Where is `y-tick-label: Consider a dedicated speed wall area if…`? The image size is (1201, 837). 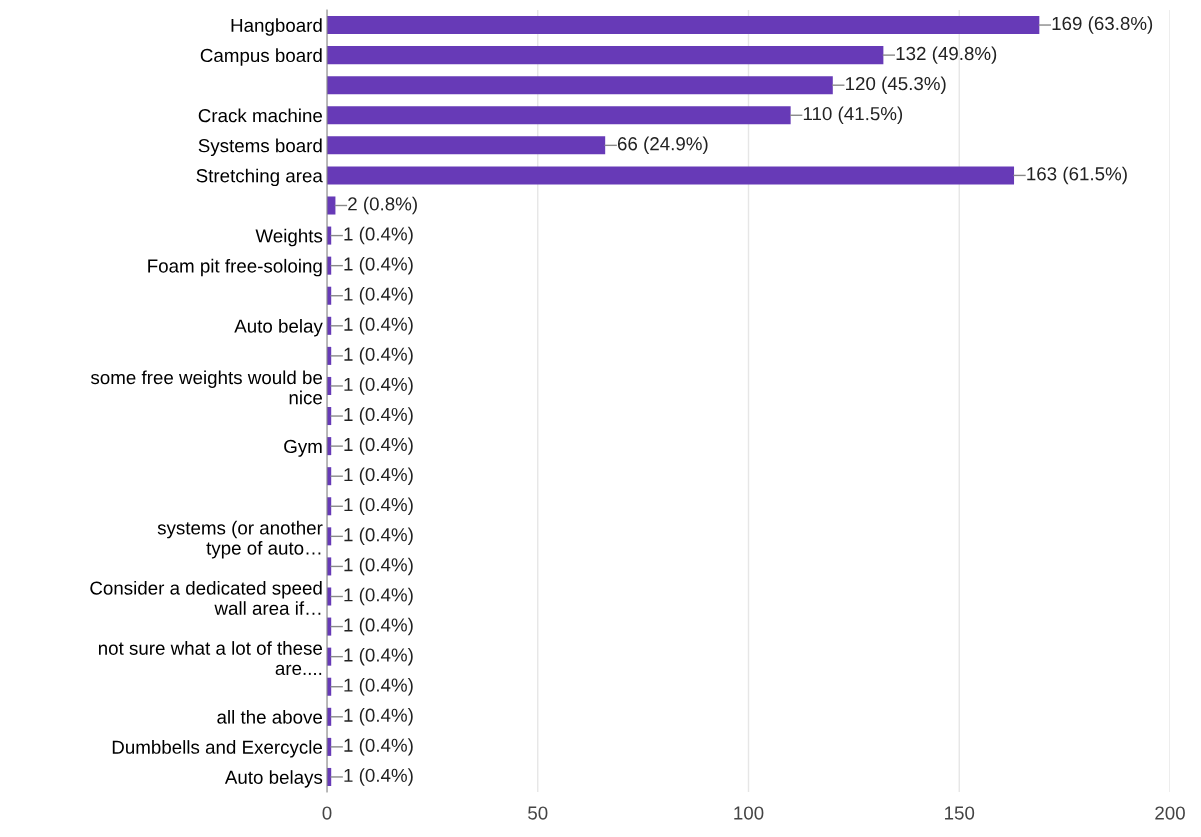
y-tick-label: Consider a dedicated speed wall area if… is located at coordinates (206, 597).